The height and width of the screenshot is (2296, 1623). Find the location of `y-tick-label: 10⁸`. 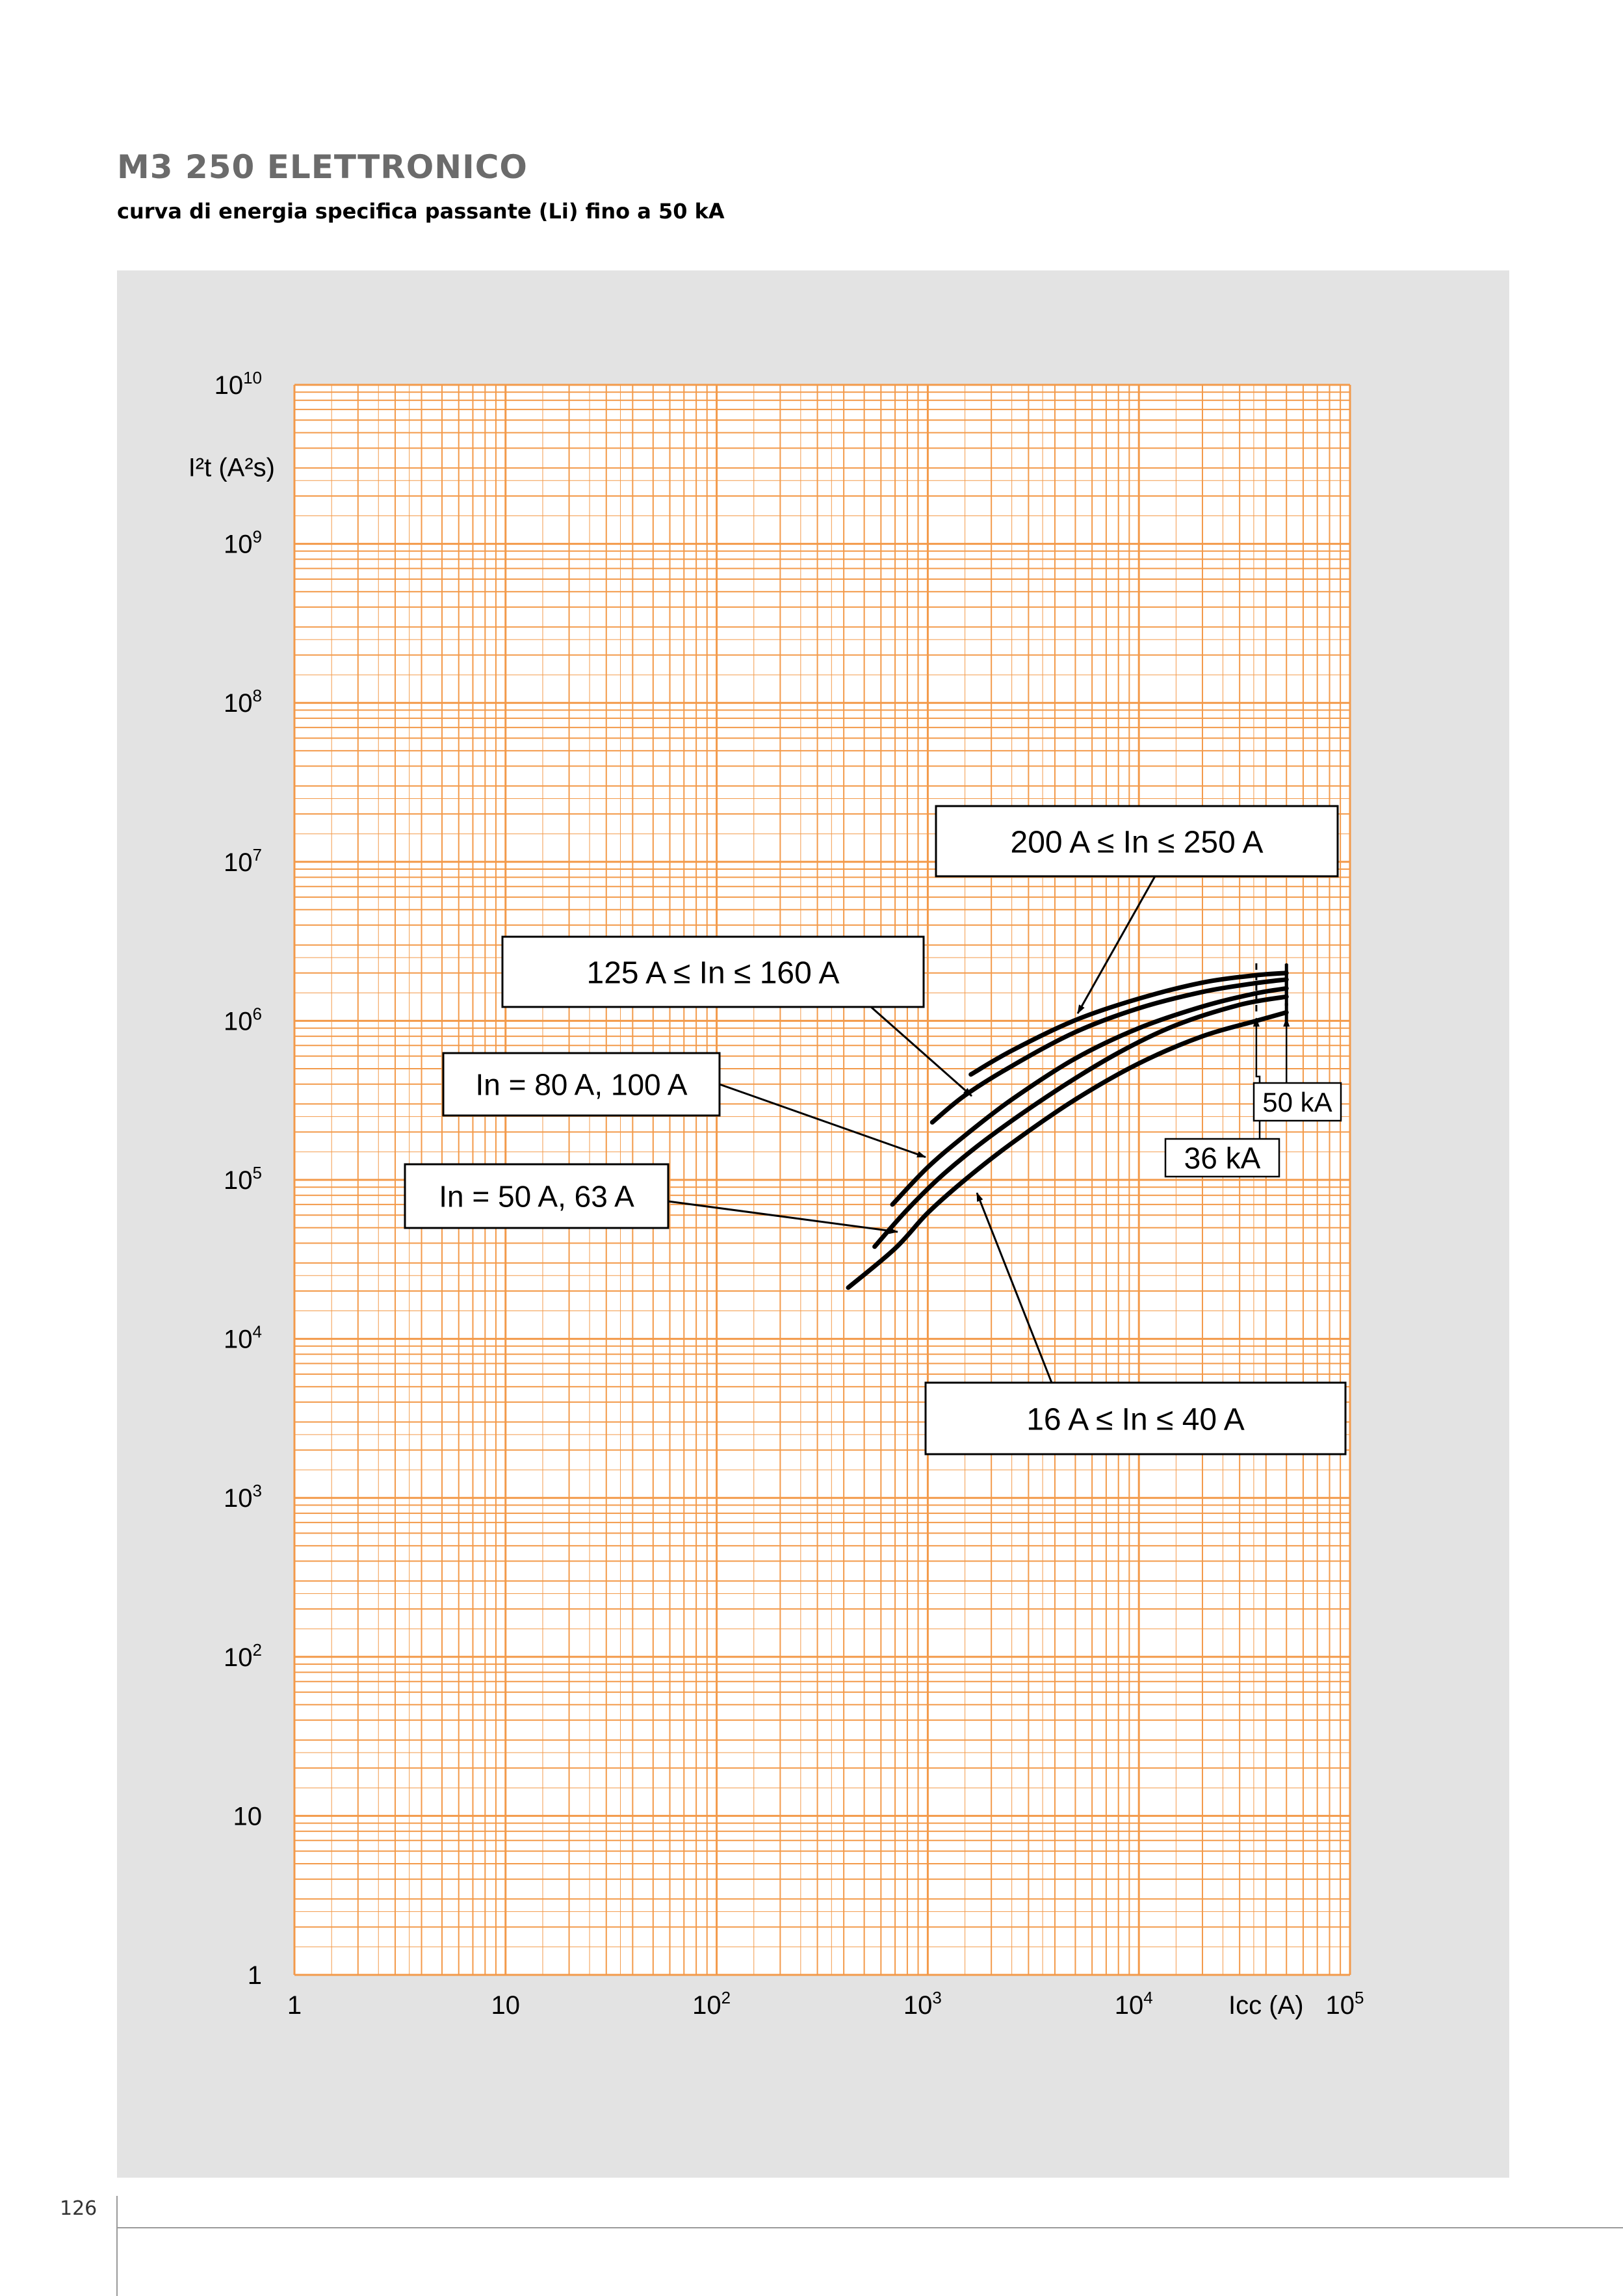

y-tick-label: 10⁸ is located at coordinates (243, 702).